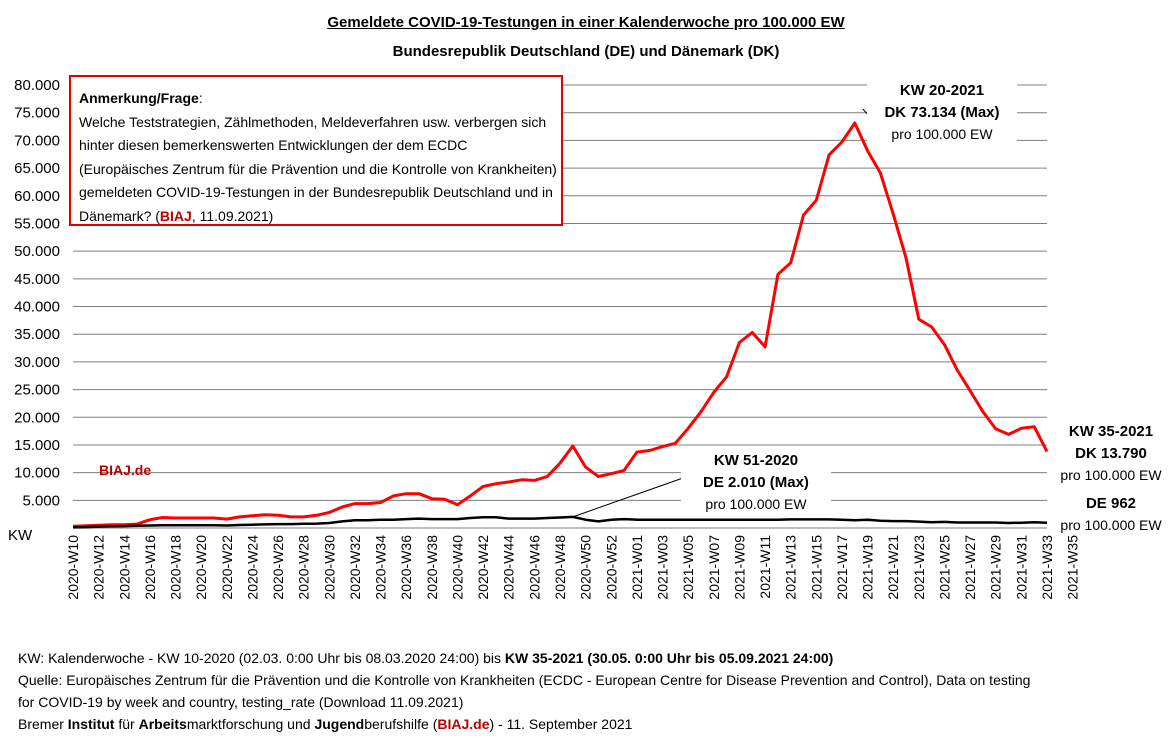 Image resolution: width=1172 pixels, height=744 pixels. Describe the element at coordinates (175, 215) in the screenshot. I see `note-brand: BIAJ` at that location.